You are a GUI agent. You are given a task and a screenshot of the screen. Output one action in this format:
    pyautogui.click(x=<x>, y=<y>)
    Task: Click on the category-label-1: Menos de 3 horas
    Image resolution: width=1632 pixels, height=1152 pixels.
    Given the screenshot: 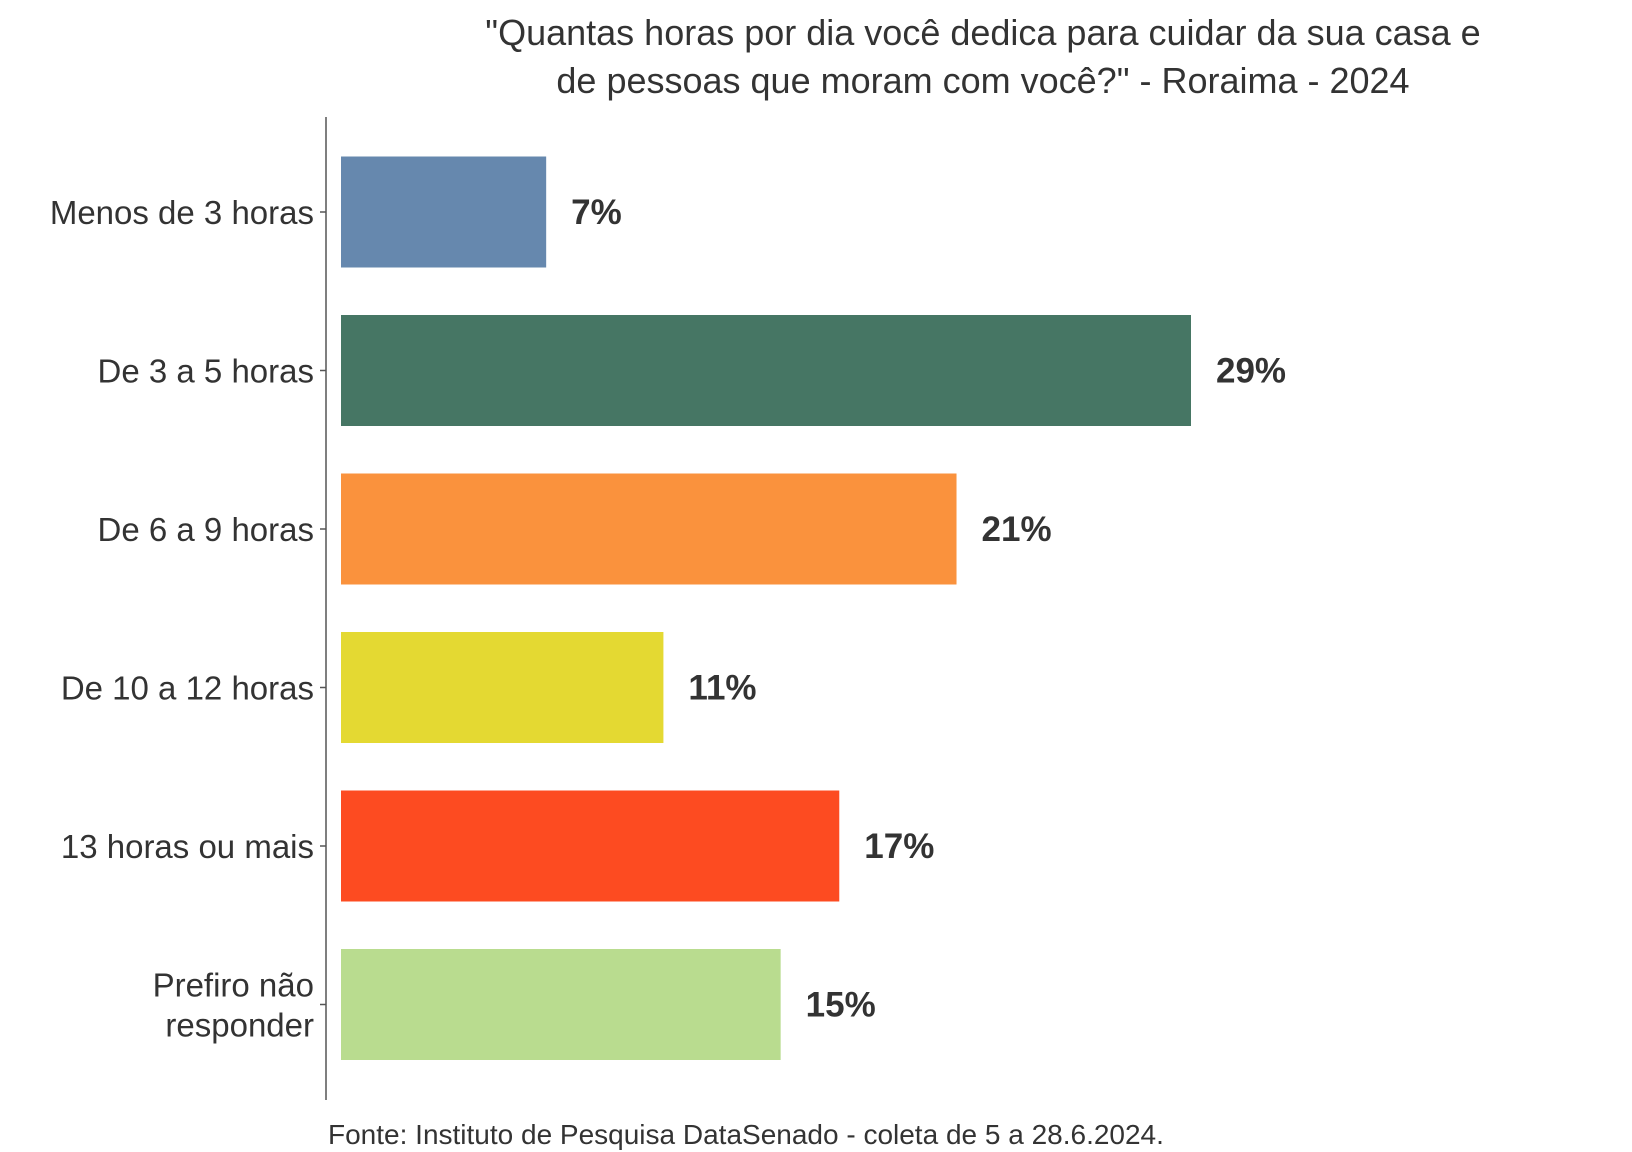 What is the action you would take?
    pyautogui.click(x=182, y=212)
    